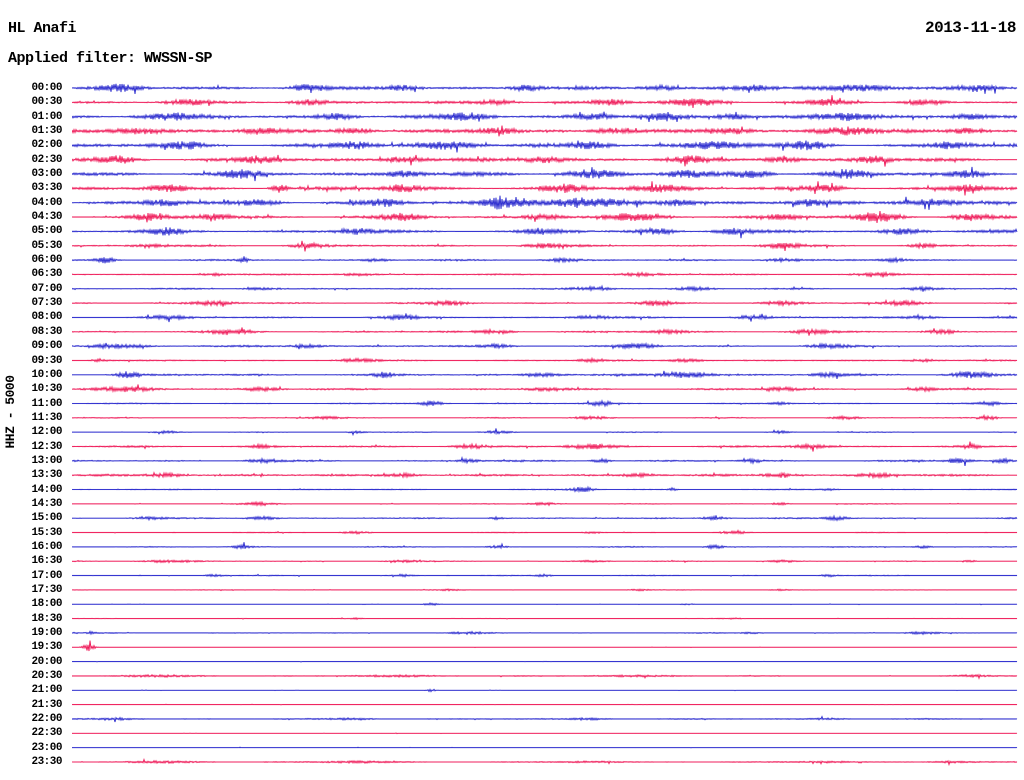  What do you see at coordinates (46, 88) in the screenshot?
I see `time-label: 00:00` at bounding box center [46, 88].